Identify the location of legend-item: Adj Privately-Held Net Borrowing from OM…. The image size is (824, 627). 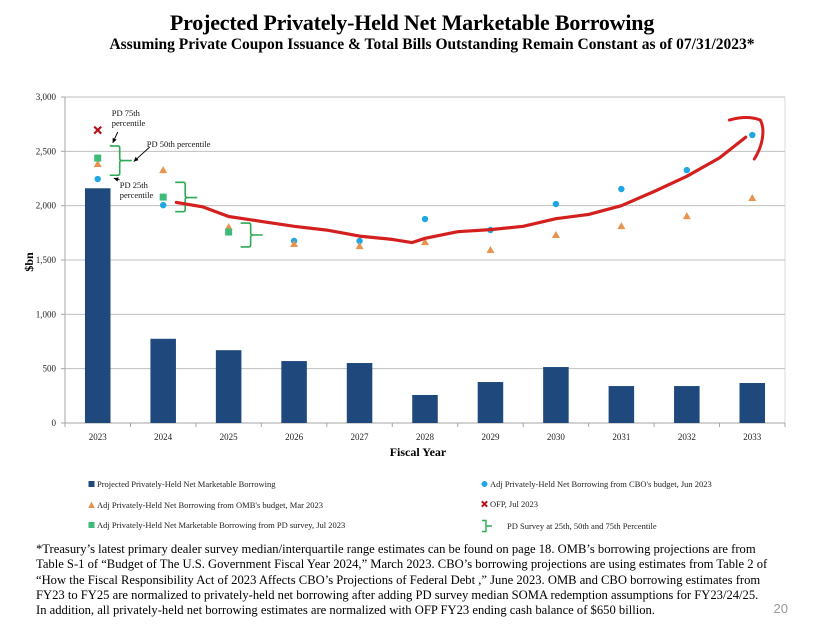
(205, 505).